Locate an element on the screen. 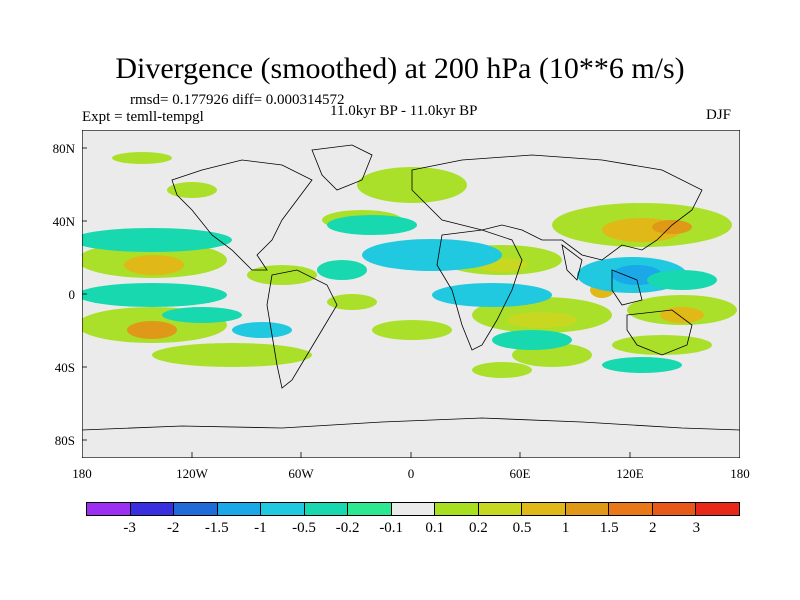  colorbar-label: -1.5 is located at coordinates (216, 528).